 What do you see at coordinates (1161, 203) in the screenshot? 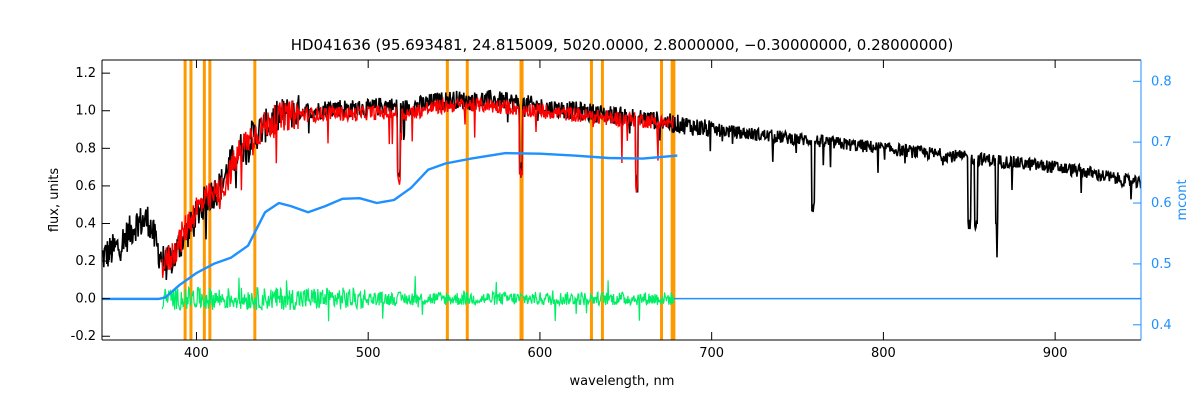
I see `y2-tick-label: 0.6` at bounding box center [1161, 203].